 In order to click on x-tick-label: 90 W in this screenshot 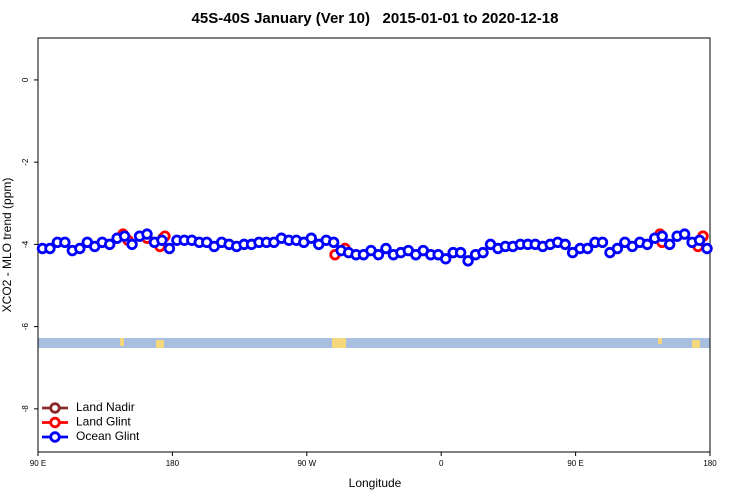, I will do `click(306, 463)`.